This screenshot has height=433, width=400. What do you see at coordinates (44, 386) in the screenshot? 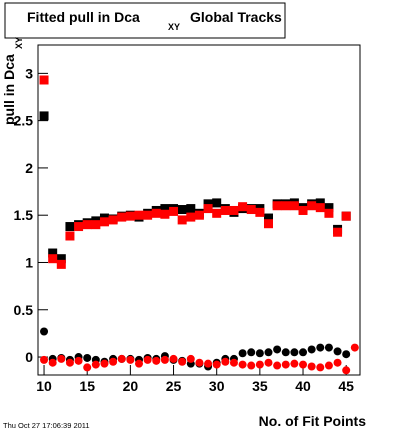
I see `x-tick-label: 10` at bounding box center [44, 386].